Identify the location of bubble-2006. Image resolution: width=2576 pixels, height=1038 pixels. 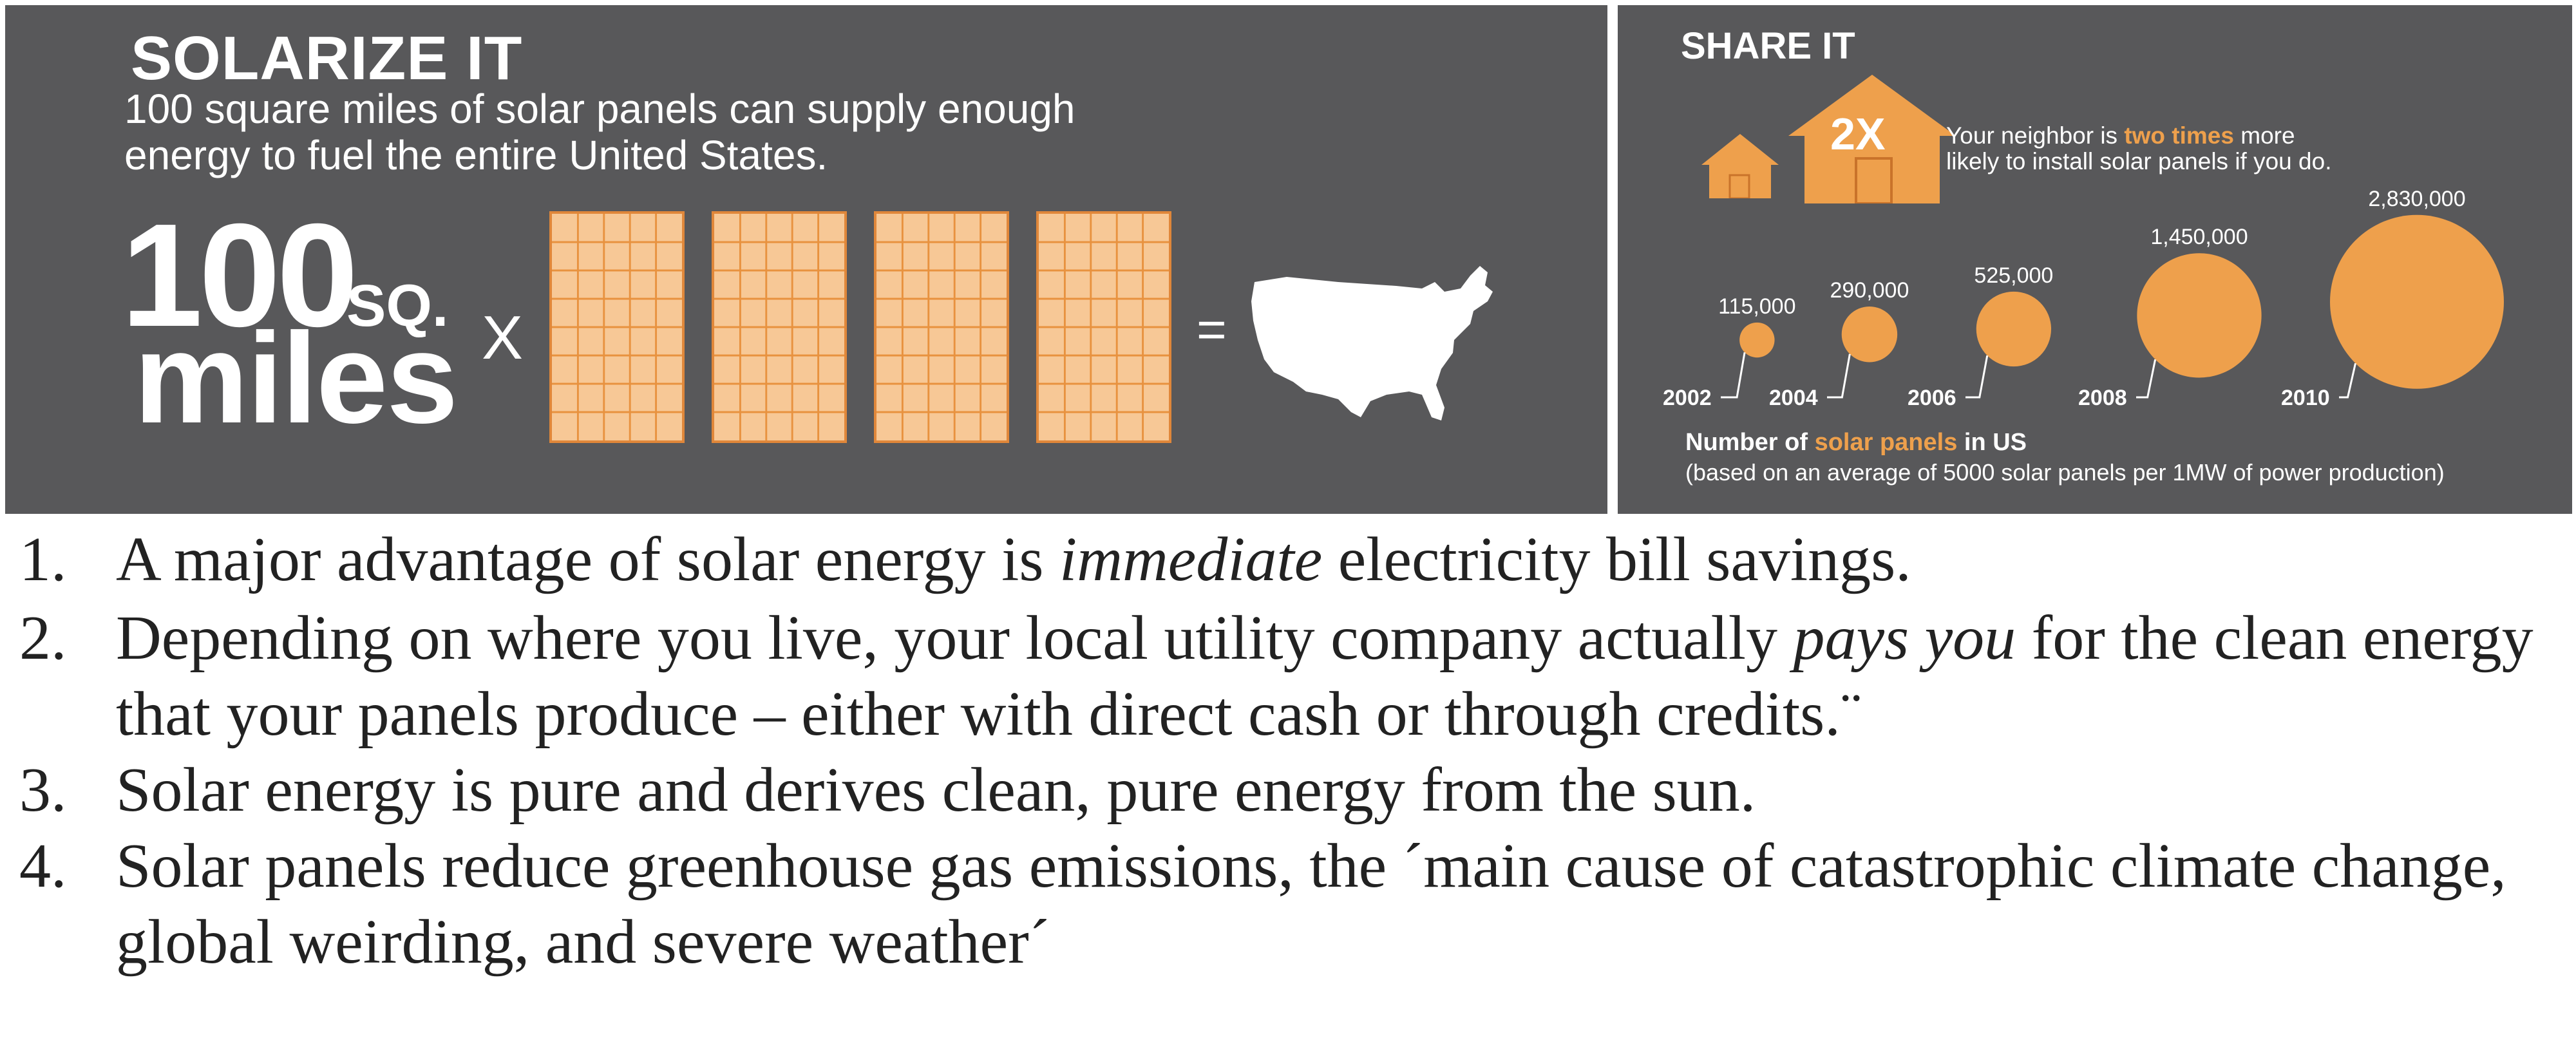
(2014, 329).